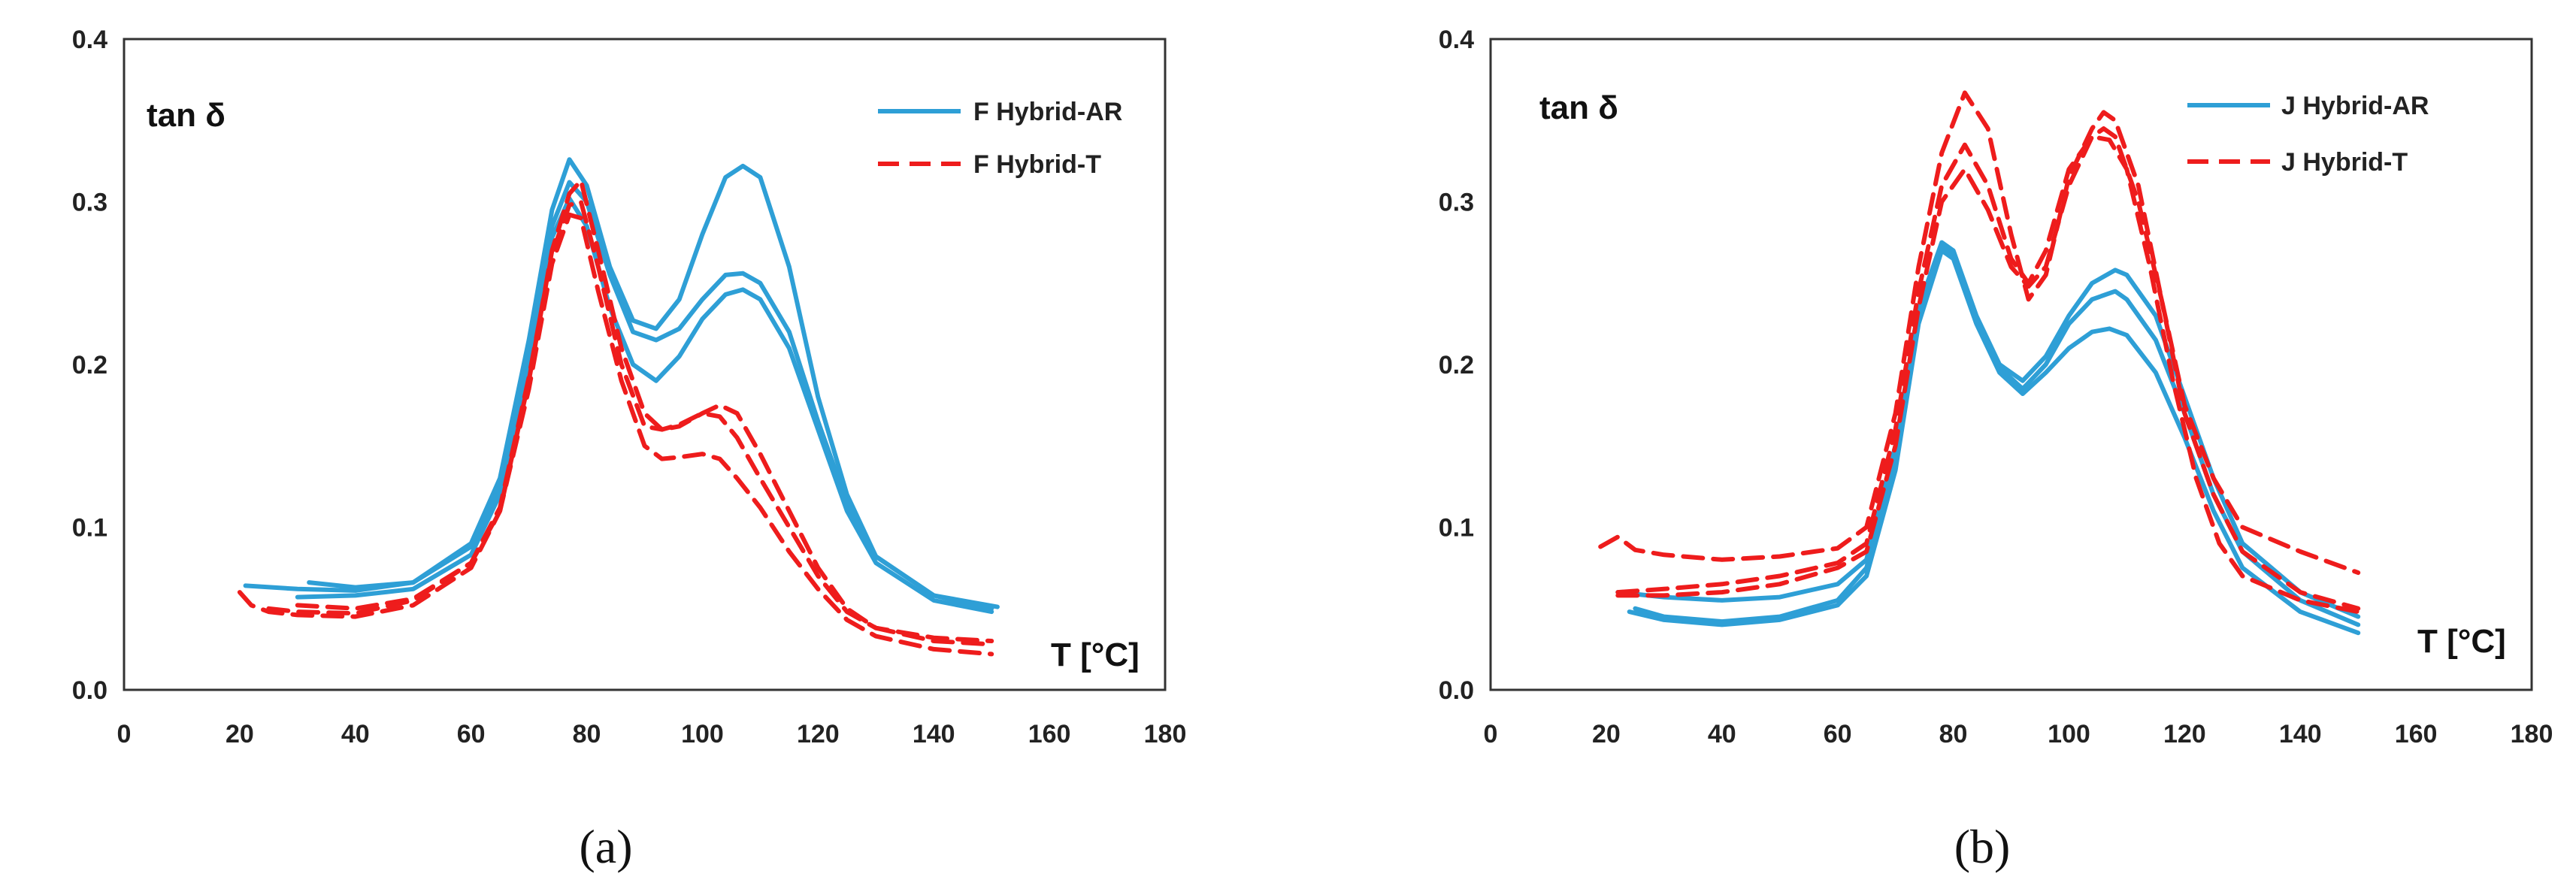  Describe the element at coordinates (2069, 734) in the screenshot. I see `x-tick-label-b: 100` at that location.